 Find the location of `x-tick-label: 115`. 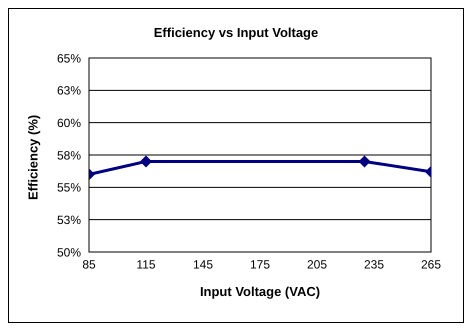

x-tick-label: 115 is located at coordinates (146, 265).